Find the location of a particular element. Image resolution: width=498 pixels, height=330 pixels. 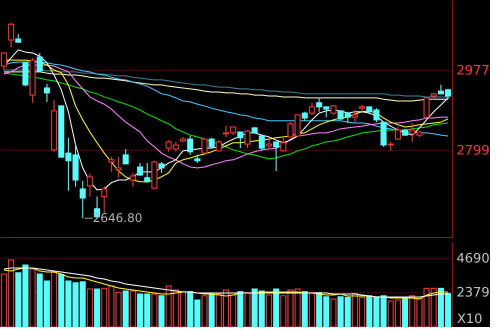

y-tick-label: 2379 is located at coordinates (473, 293).